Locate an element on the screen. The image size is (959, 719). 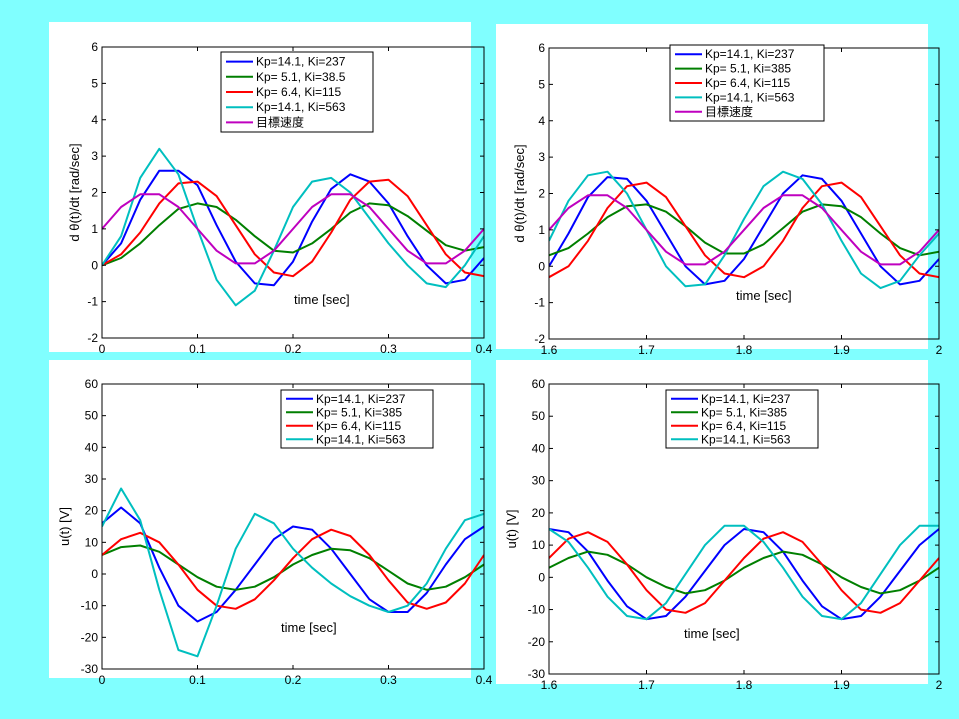
legend-entry-2: Kp= 5.1, Ki=38.5 is located at coordinates (301, 77).